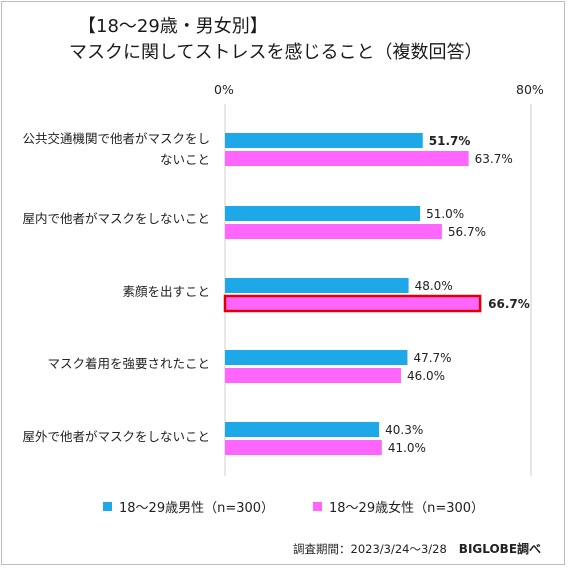  What do you see at coordinates (500, 549) in the screenshot?
I see `source-credit: BIGLOBE調べ` at bounding box center [500, 549].